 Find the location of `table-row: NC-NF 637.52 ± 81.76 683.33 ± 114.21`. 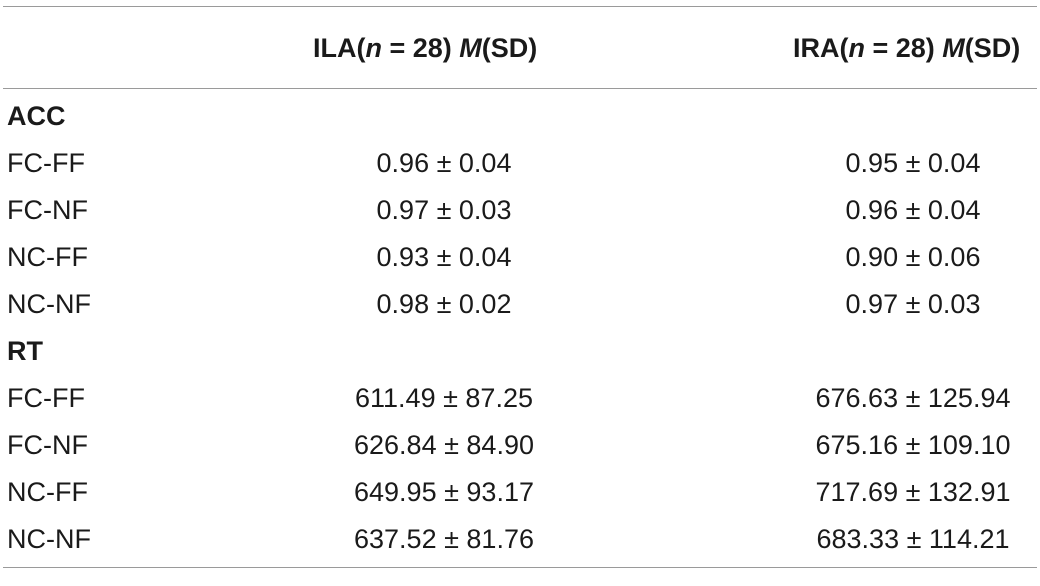

table-row: NC-NF 637.52 ± 81.76 683.33 ± 114.21 is located at coordinates (520, 541).